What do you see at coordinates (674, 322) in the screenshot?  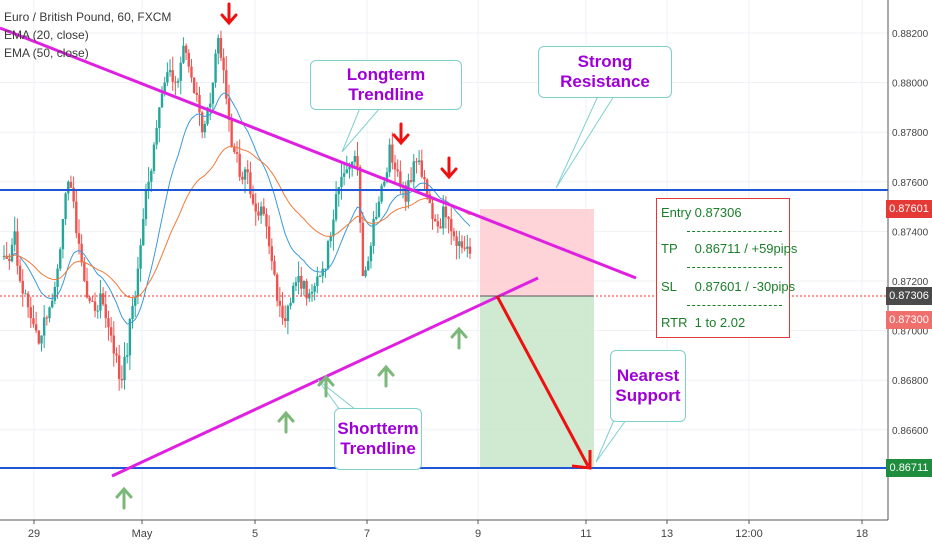 I see `rtr-label: RTR` at bounding box center [674, 322].